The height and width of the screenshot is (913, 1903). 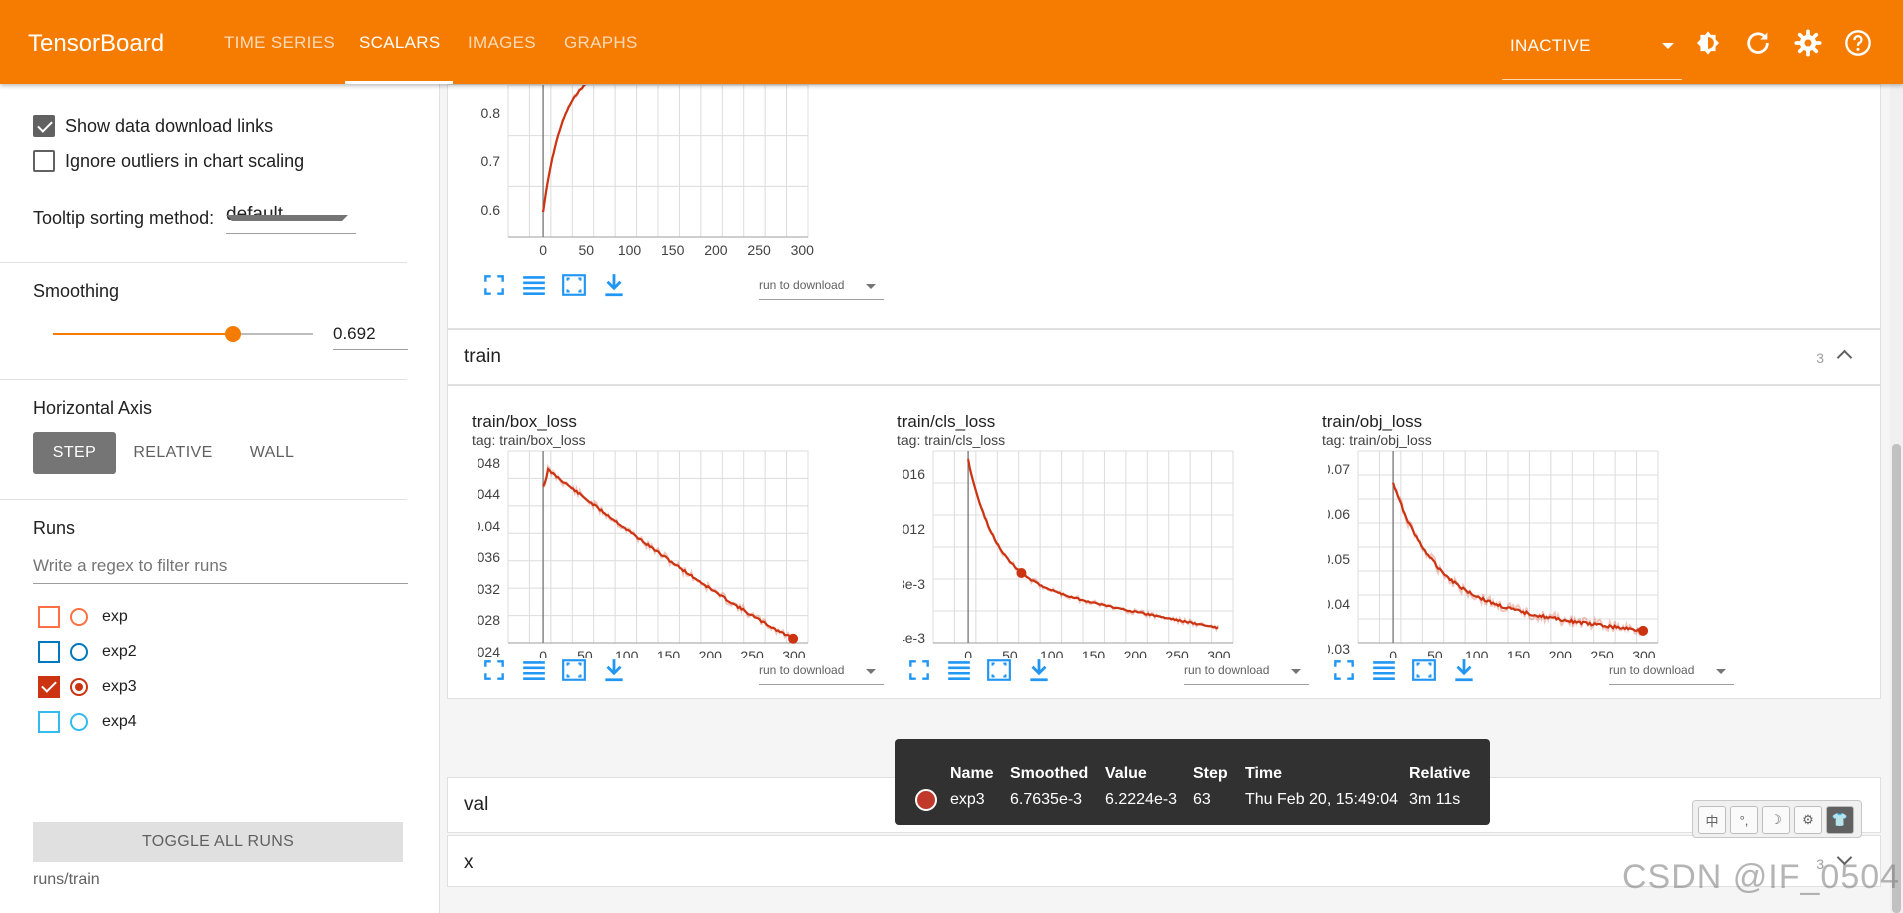 I want to click on runs-label: Runs, so click(x=54, y=528).